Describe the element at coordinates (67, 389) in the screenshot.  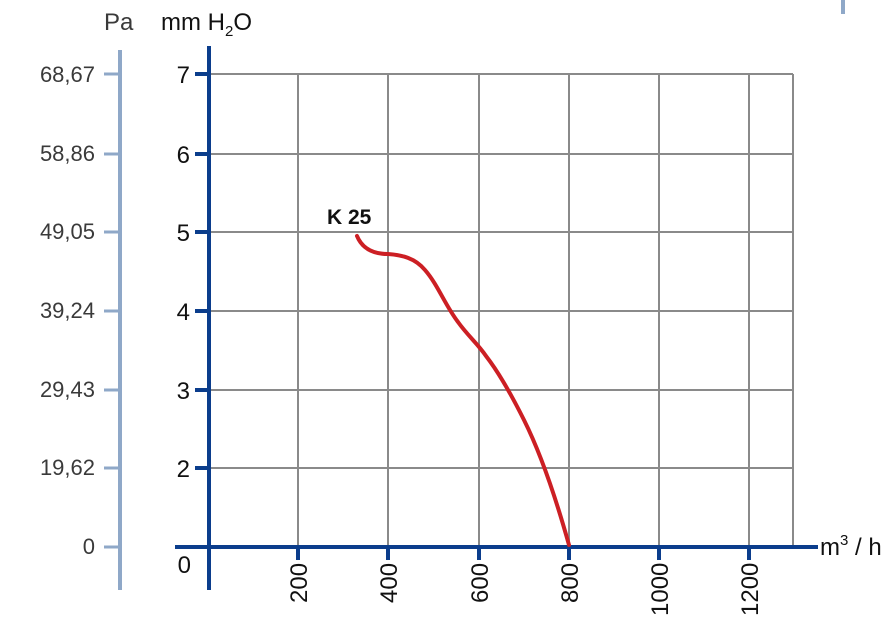
I see `pa-tick-label: 29,43` at that location.